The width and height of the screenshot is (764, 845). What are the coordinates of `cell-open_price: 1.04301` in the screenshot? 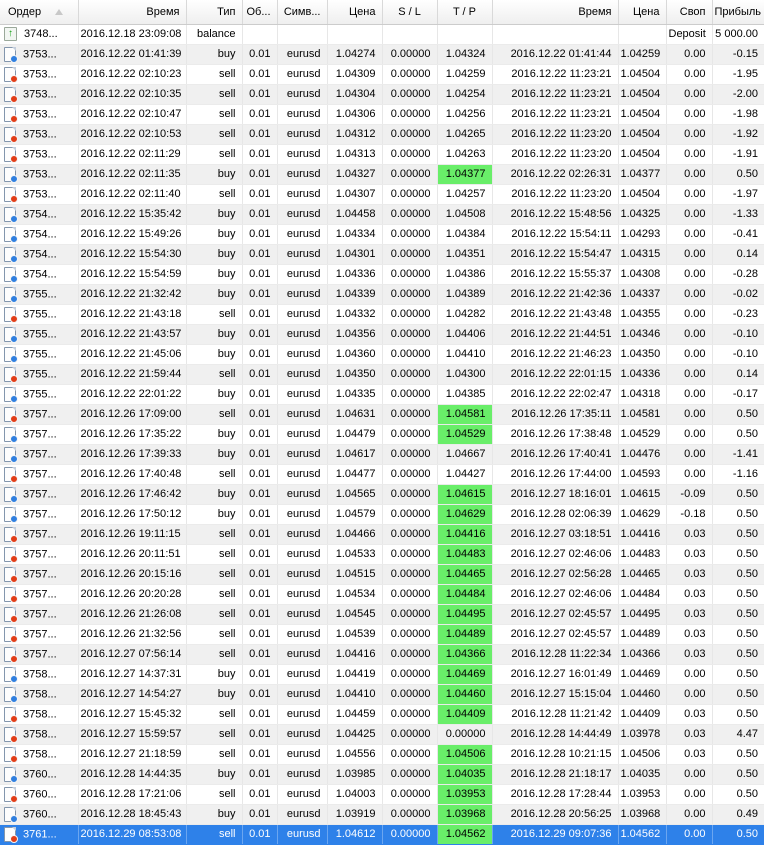 It's located at (355, 254).